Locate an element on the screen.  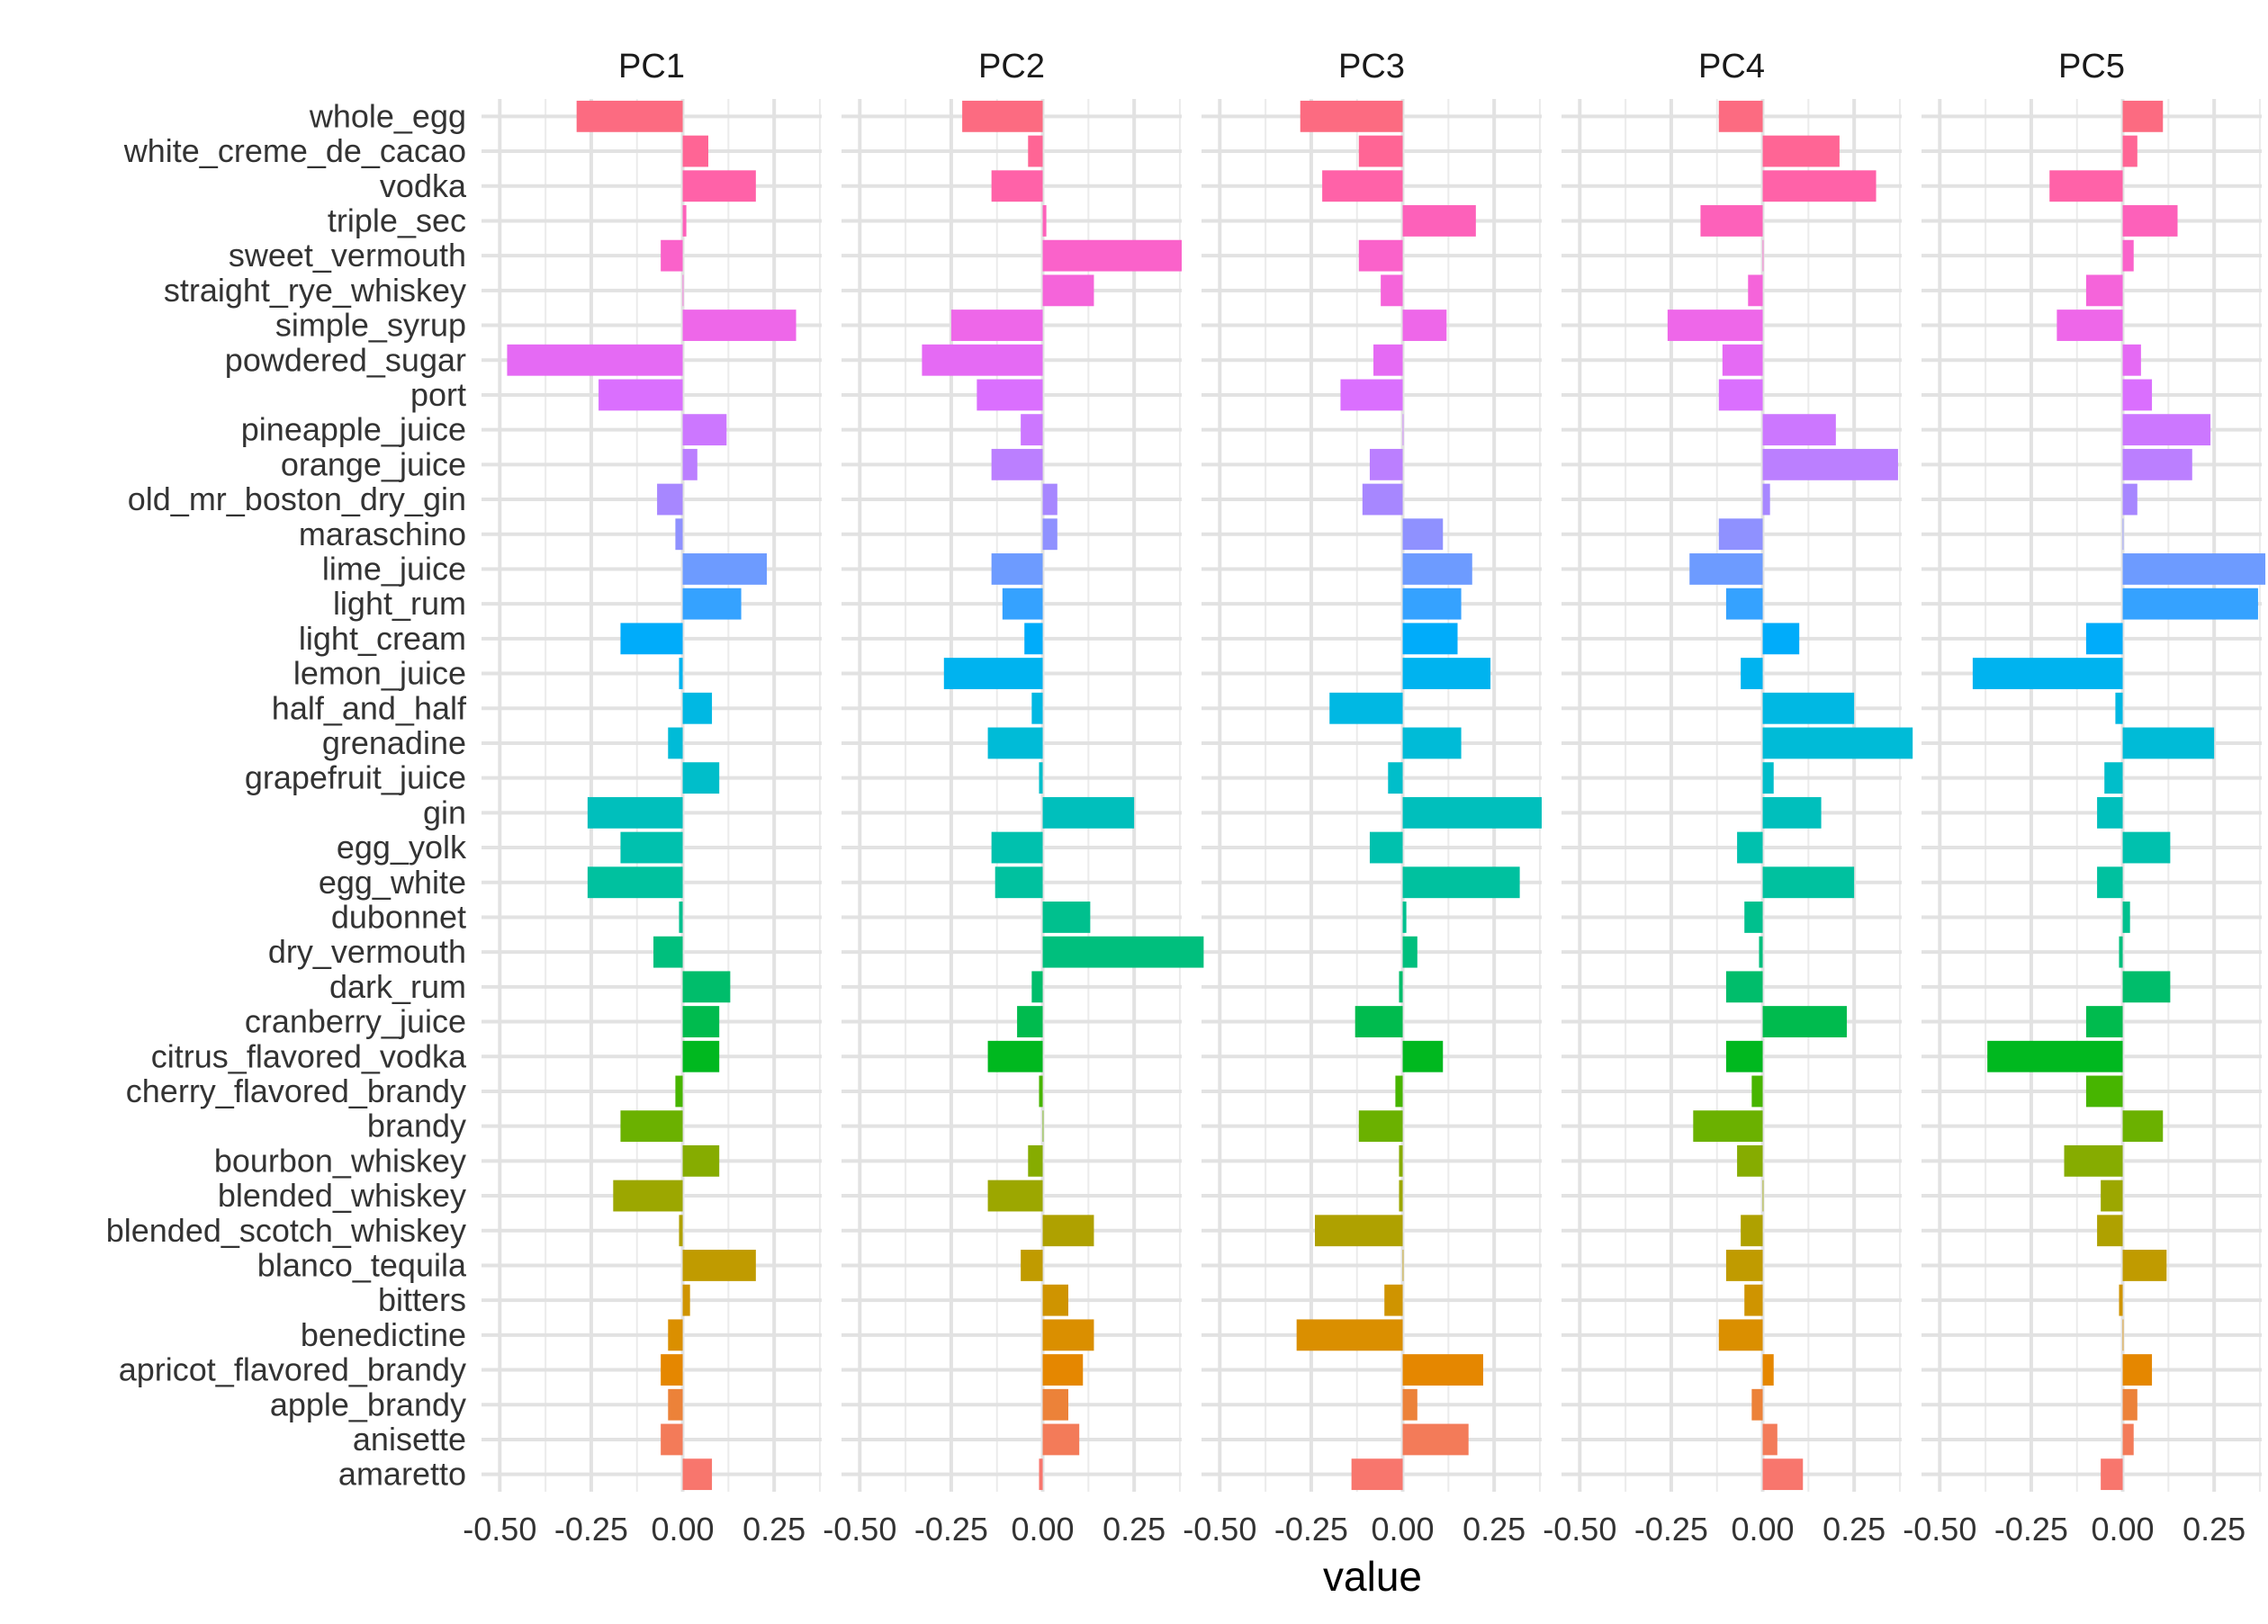
bar-pc5-lemon_juice is located at coordinates (2047, 673).